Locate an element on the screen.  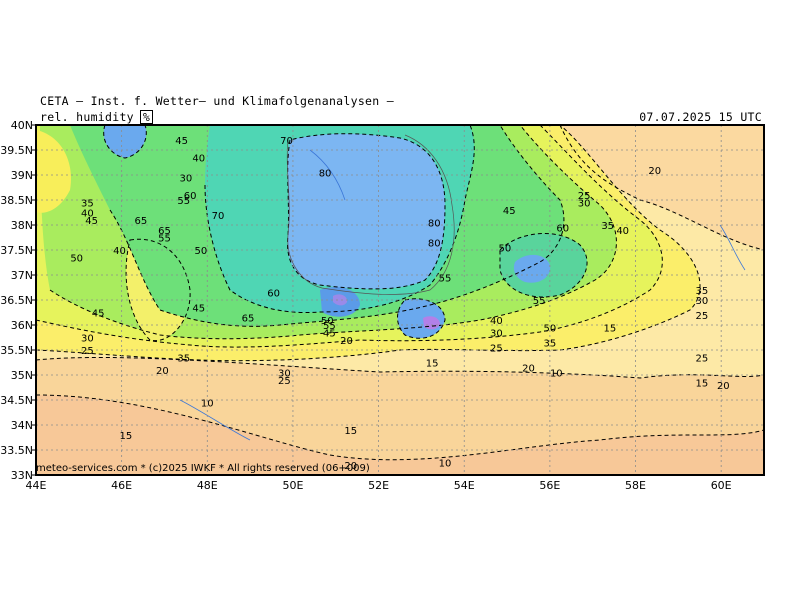
coastline-caspian is located at coordinates (370, 214).